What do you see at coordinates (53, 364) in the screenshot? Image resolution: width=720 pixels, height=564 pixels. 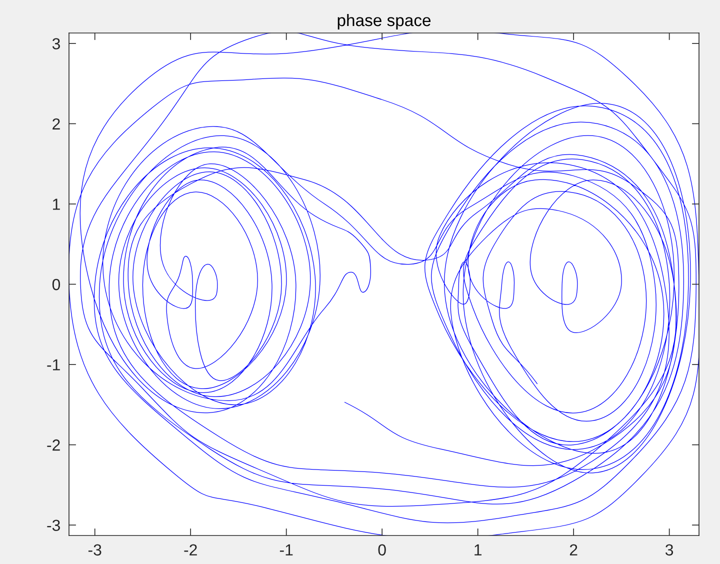 I see `y-tick-label: -1` at bounding box center [53, 364].